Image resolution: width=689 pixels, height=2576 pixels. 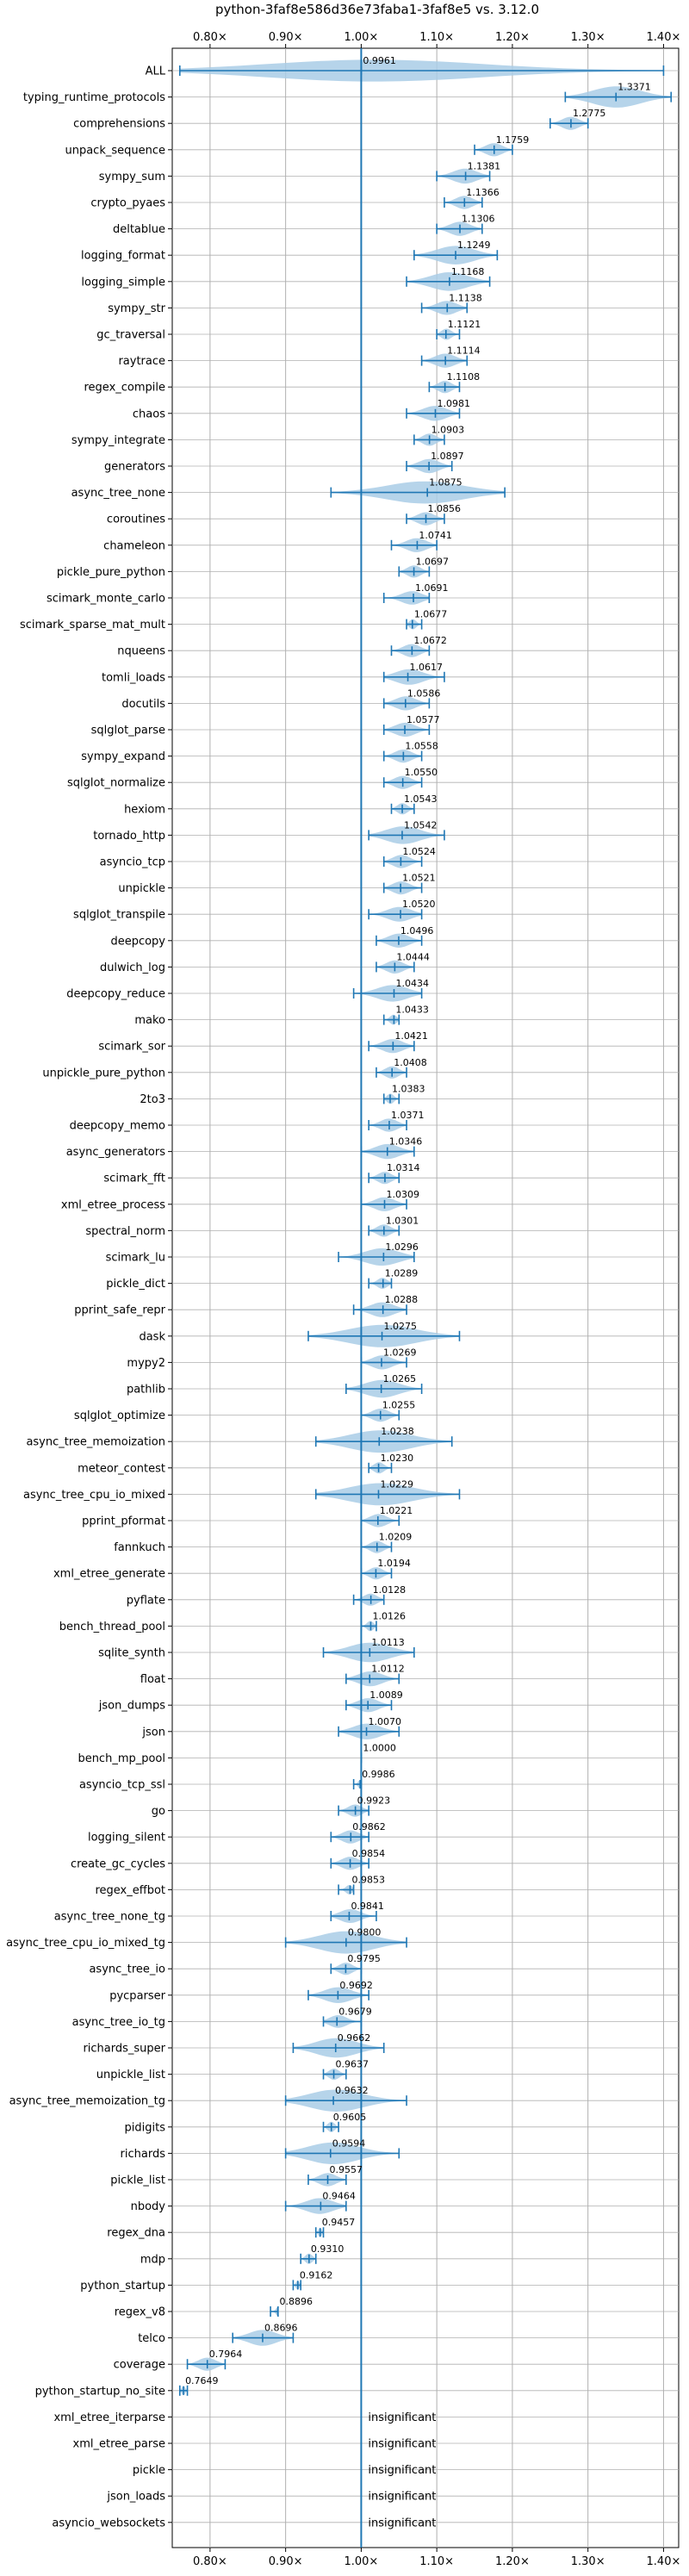 What do you see at coordinates (210, 37) in the screenshot?
I see `x-tick-label-top: 0.80×` at bounding box center [210, 37].